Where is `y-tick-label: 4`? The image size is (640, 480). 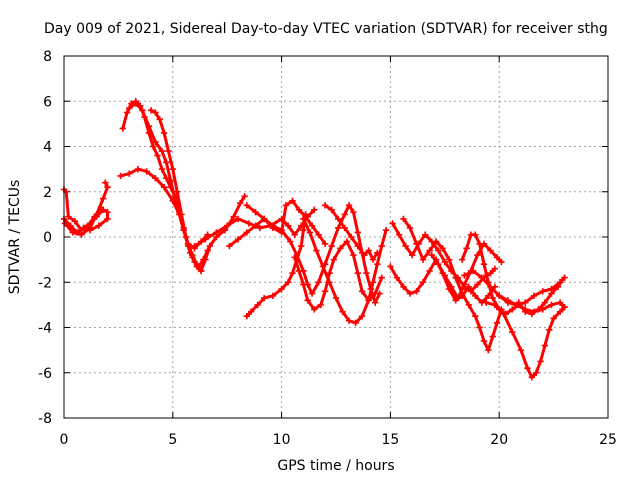
y-tick-label: 4 is located at coordinates (47, 148).